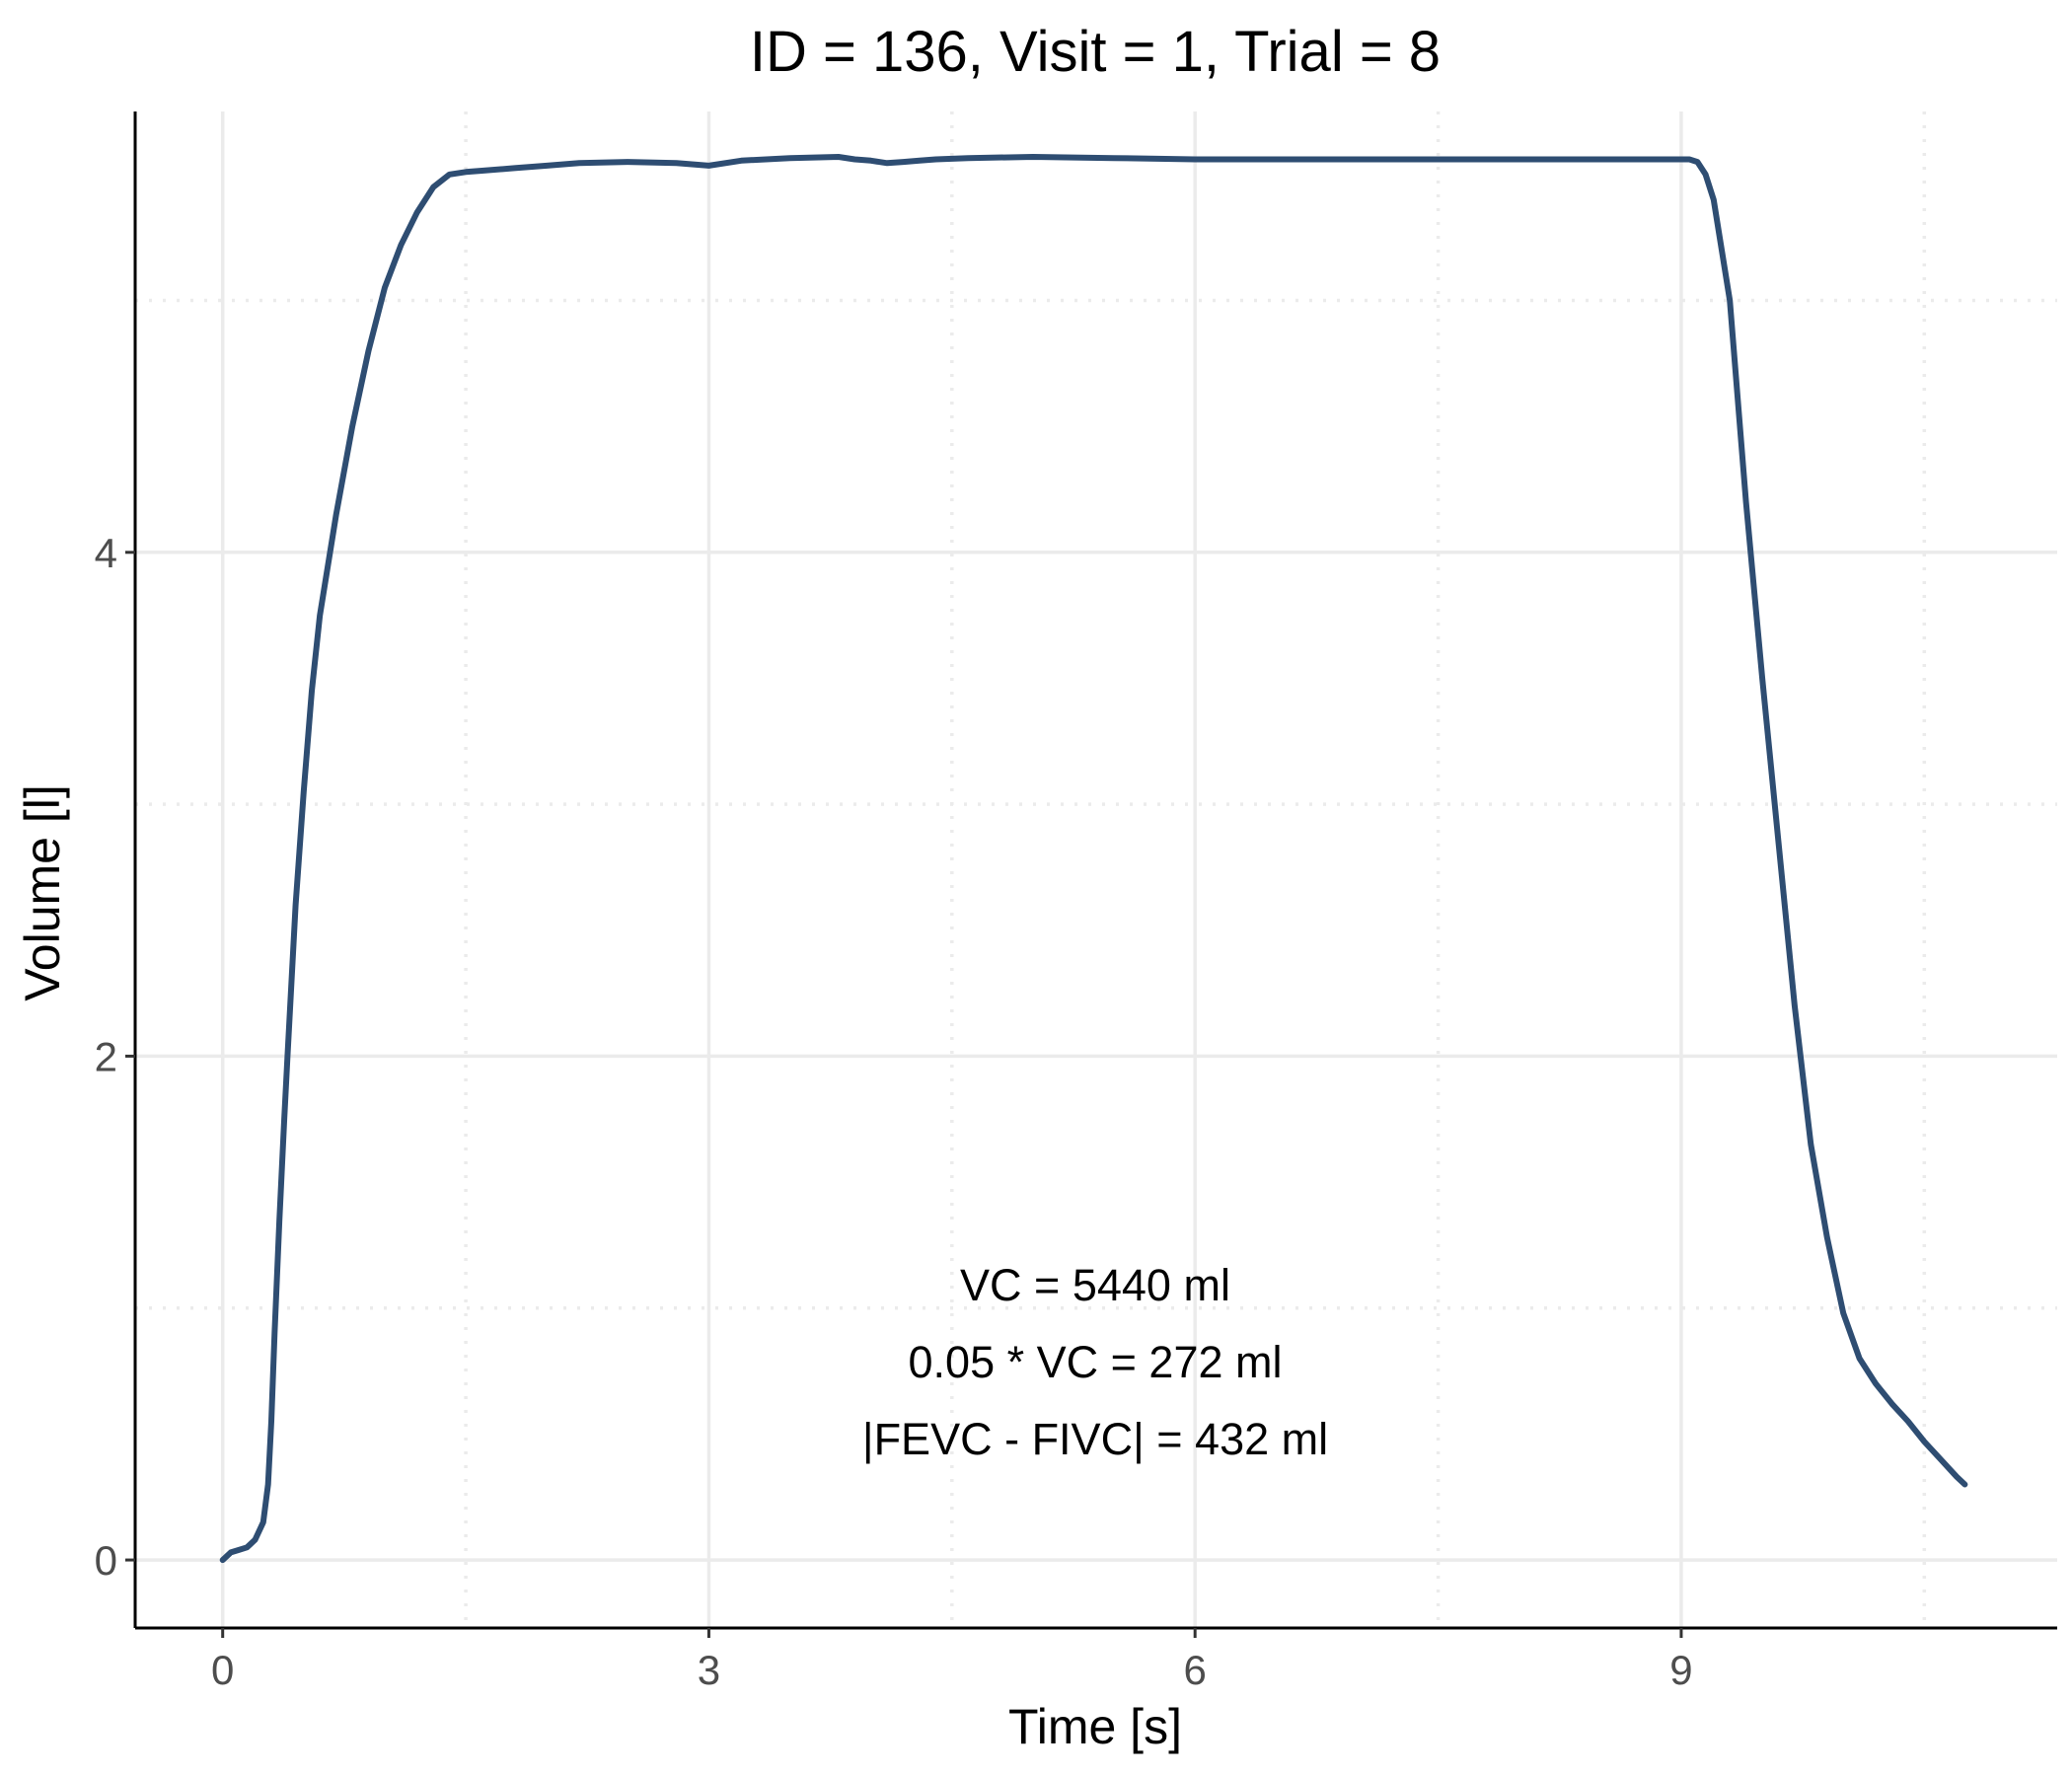 Image resolution: width=2072 pixels, height=1776 pixels. Describe the element at coordinates (43, 892) in the screenshot. I see `y-axis-title: Volume [l]` at that location.